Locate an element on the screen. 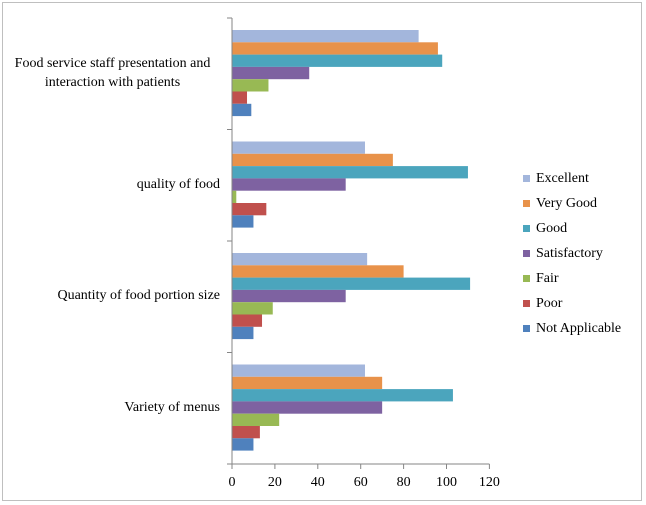 The width and height of the screenshot is (646, 505). legend-item: Excellent is located at coordinates (572, 178).